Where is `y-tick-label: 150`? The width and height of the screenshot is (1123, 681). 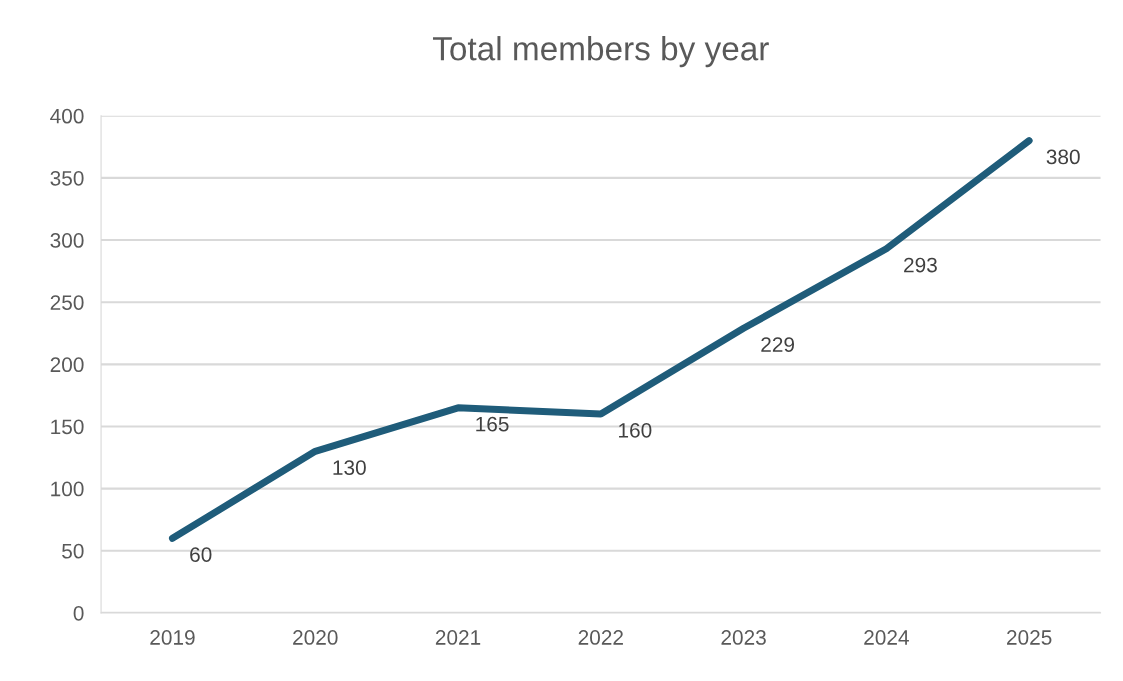
y-tick-label: 150 is located at coordinates (67, 427).